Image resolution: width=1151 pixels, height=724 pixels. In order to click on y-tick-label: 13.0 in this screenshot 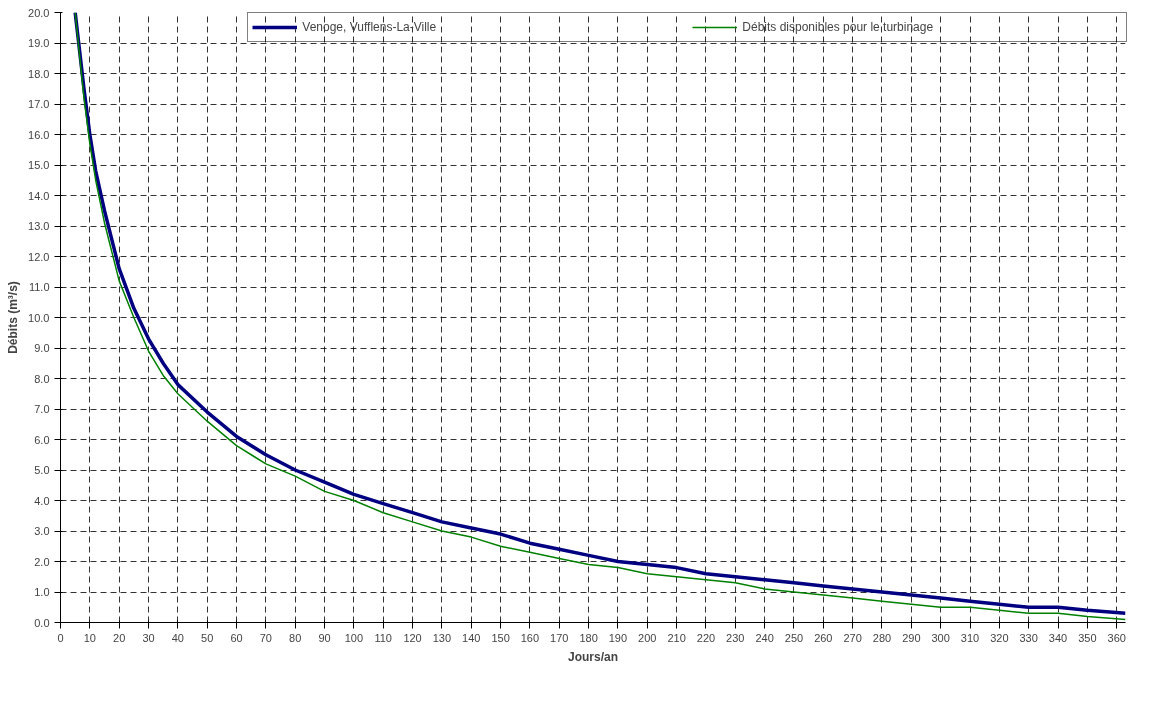, I will do `click(39, 226)`.